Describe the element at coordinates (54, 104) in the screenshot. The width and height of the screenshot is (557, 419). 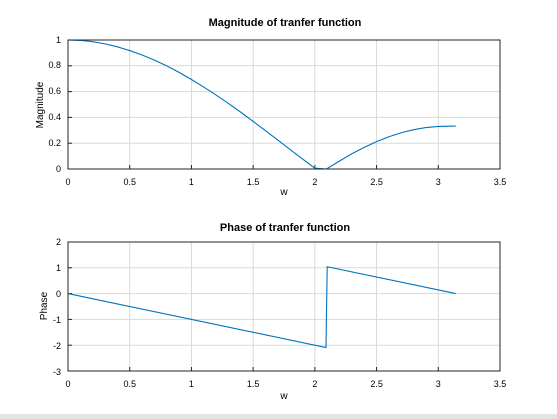
I see `magnitude-y-ticks: 0 0.2 0.4 0.6 0.8 1` at that location.